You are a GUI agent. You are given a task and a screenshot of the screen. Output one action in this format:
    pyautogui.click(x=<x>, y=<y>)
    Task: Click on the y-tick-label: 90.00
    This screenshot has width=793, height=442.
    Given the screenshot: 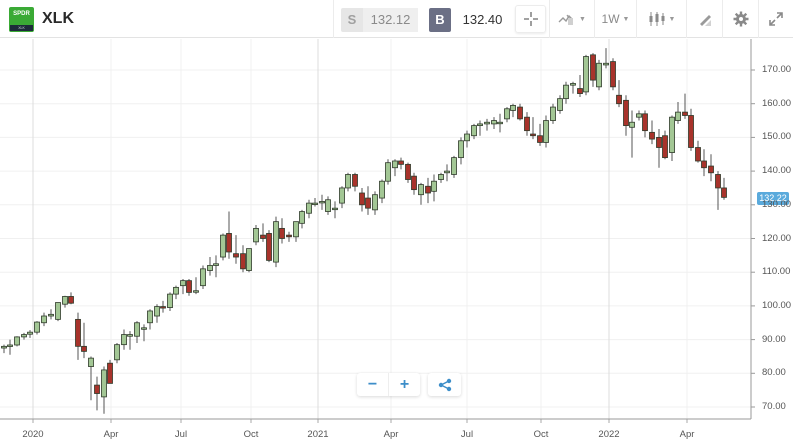 What is the action you would take?
    pyautogui.click(x=774, y=339)
    